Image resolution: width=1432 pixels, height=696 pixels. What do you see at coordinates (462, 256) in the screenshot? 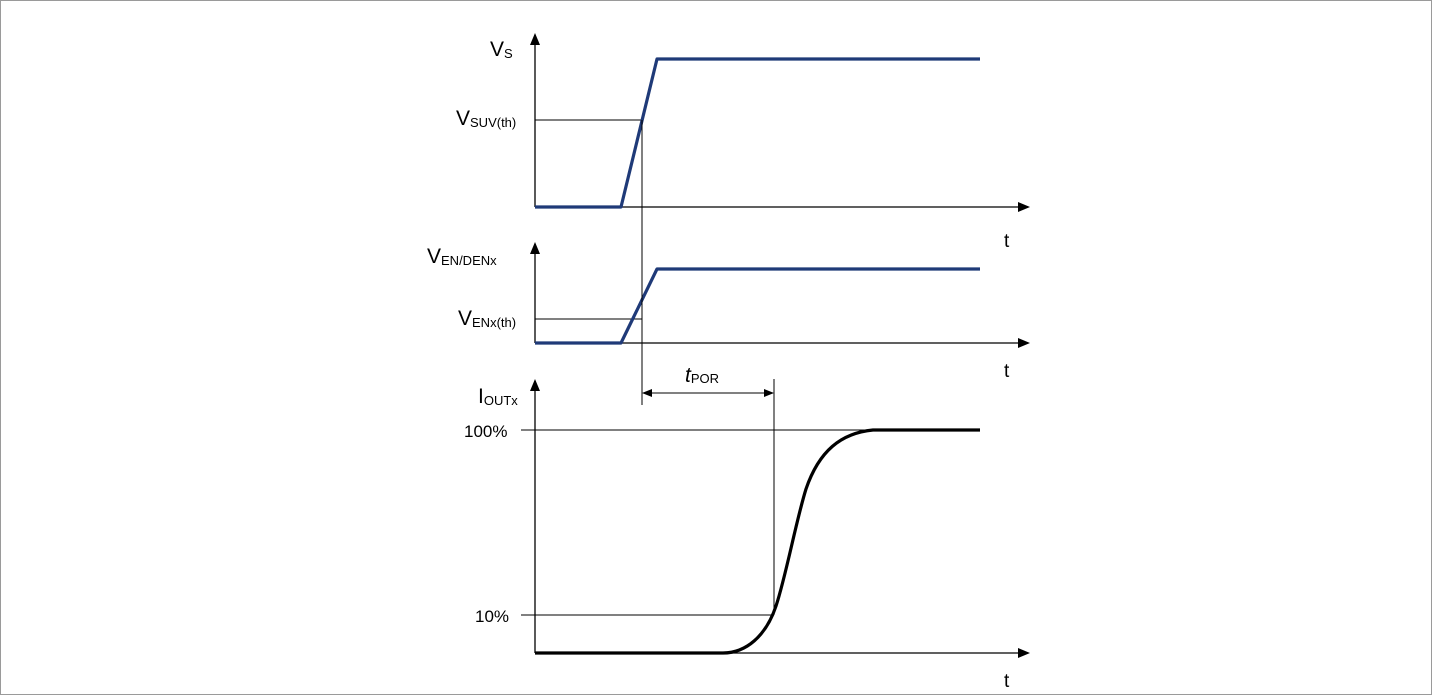
I see `ven-axis-label: VEN/DENx` at bounding box center [462, 256].